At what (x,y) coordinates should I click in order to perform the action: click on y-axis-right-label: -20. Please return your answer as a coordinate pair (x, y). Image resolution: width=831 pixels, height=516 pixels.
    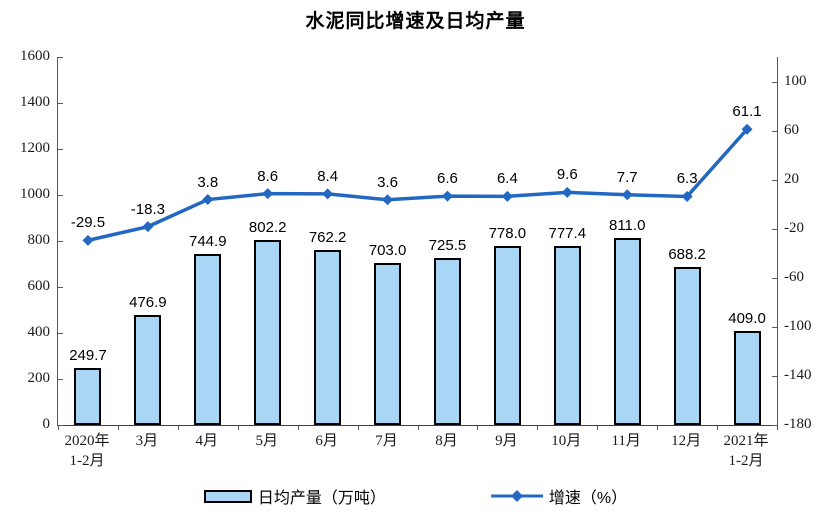
    Looking at the image, I should click on (794, 227).